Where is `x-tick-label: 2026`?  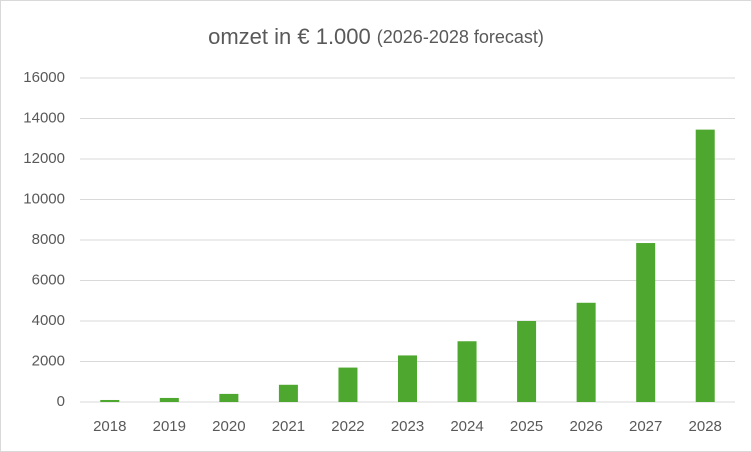 x-tick-label: 2026 is located at coordinates (585, 426).